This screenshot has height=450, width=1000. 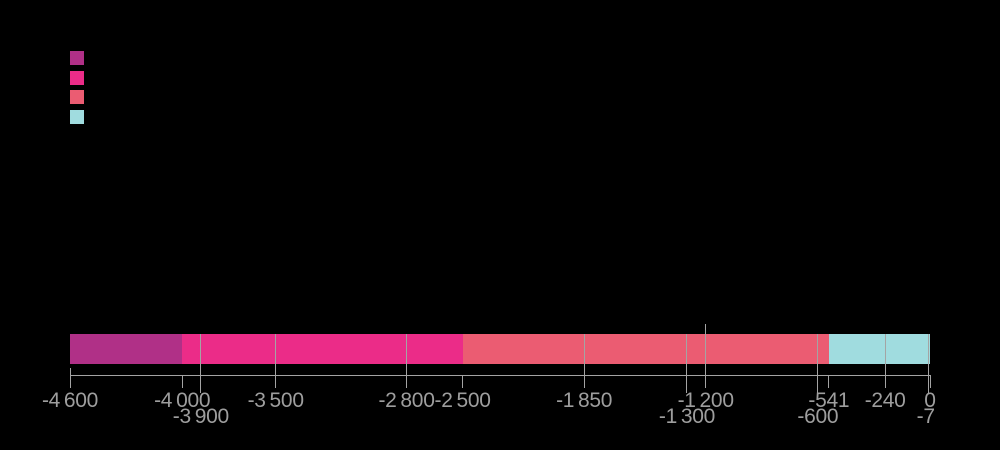 What do you see at coordinates (500, 375) in the screenshot?
I see `x-axis-line` at bounding box center [500, 375].